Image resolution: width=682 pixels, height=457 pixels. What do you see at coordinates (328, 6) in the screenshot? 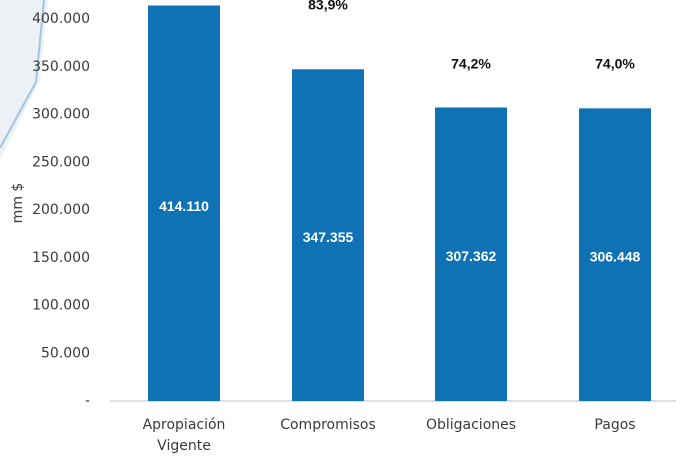
I see `percentage-label: 83,9%` at bounding box center [328, 6].